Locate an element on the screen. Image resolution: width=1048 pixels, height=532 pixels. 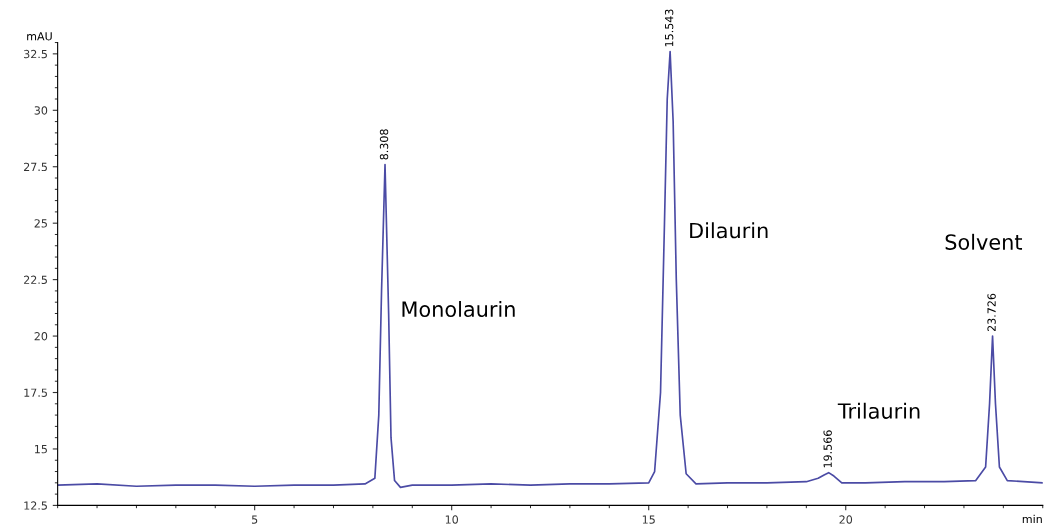
x-tick-label: 20 is located at coordinates (846, 519).